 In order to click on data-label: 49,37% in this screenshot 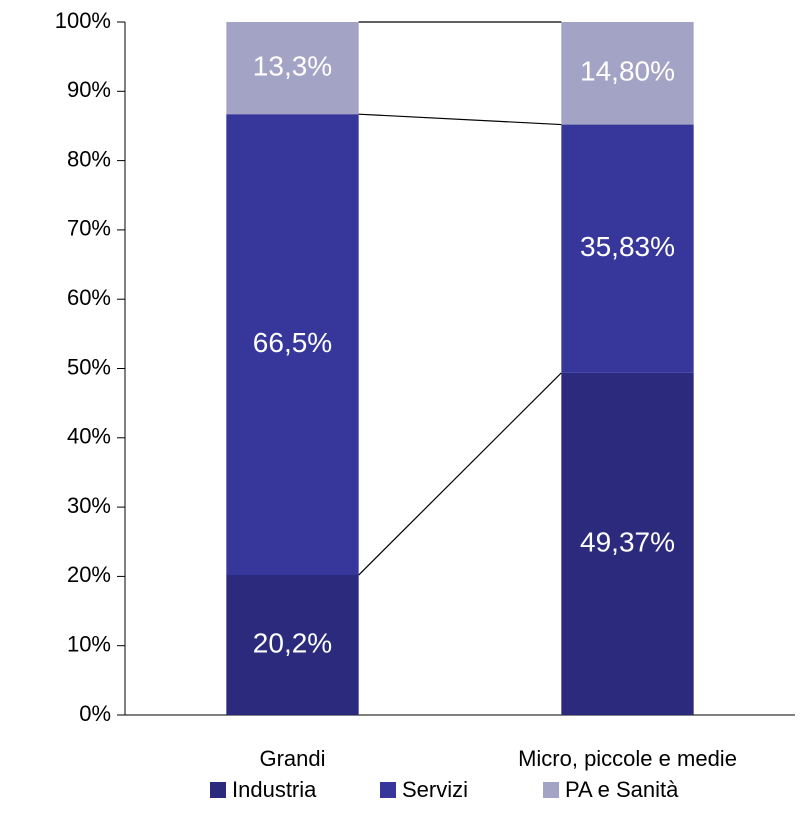, I will do `click(627, 541)`.